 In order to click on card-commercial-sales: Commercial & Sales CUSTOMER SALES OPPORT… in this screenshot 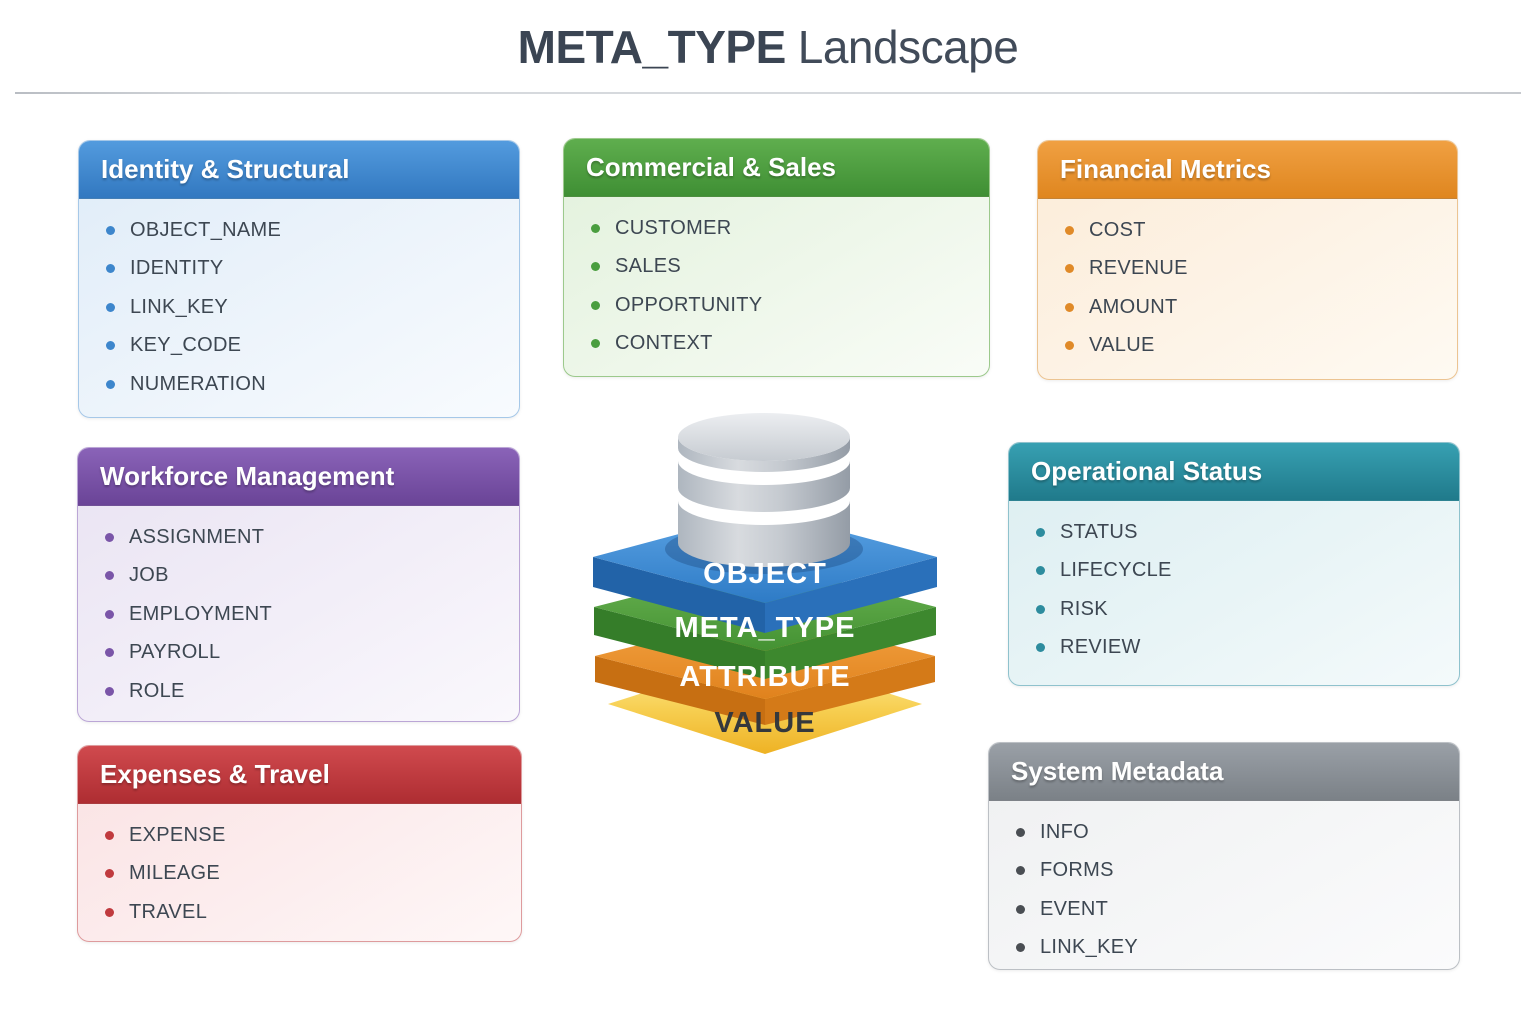, I will do `click(776, 257)`.